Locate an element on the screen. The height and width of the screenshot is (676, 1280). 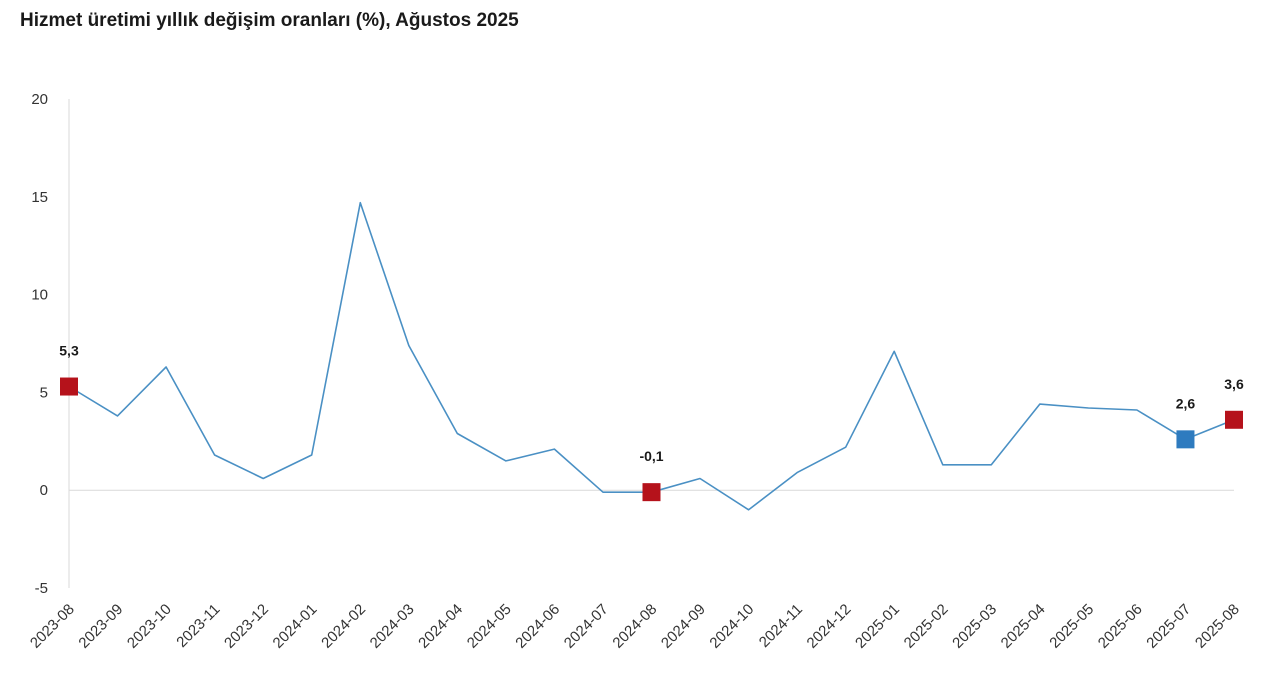
x-tick-label: 2025-06 is located at coordinates (1120, 626).